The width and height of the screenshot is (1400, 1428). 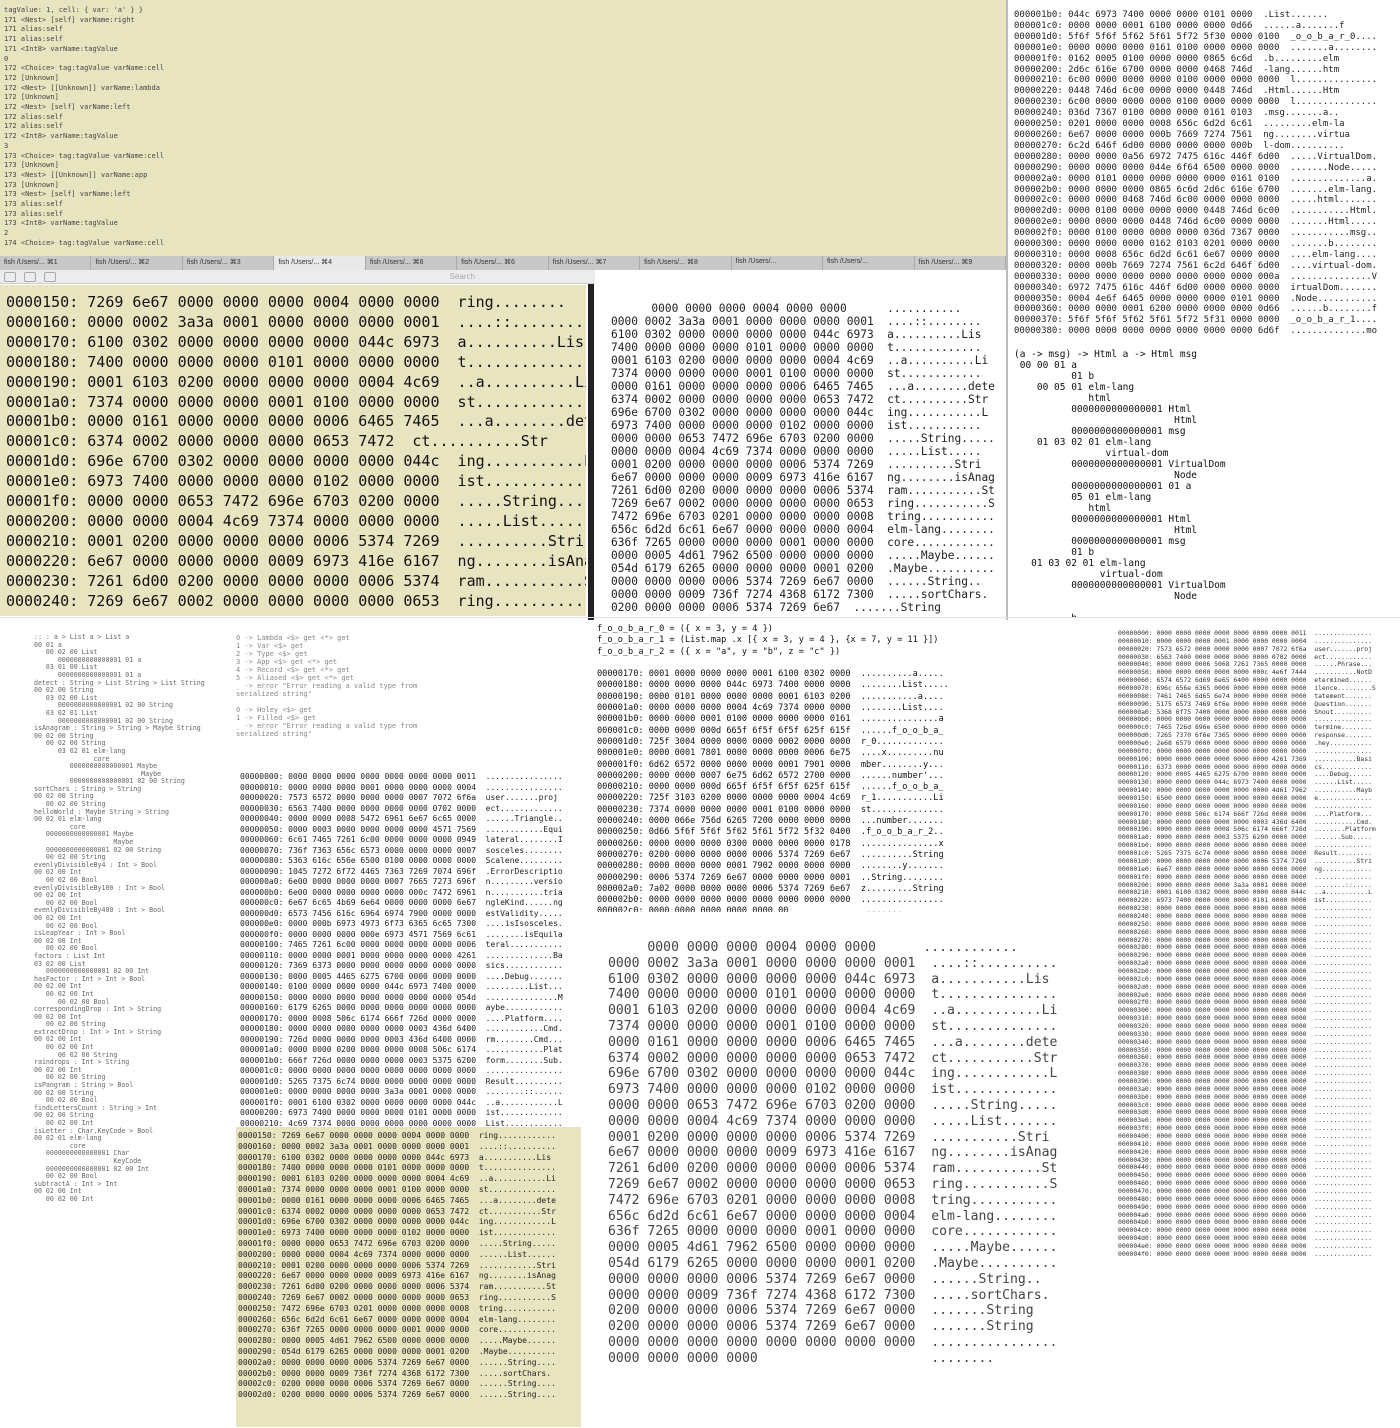 I want to click on editor-toolbar: Search, so click(x=297, y=277).